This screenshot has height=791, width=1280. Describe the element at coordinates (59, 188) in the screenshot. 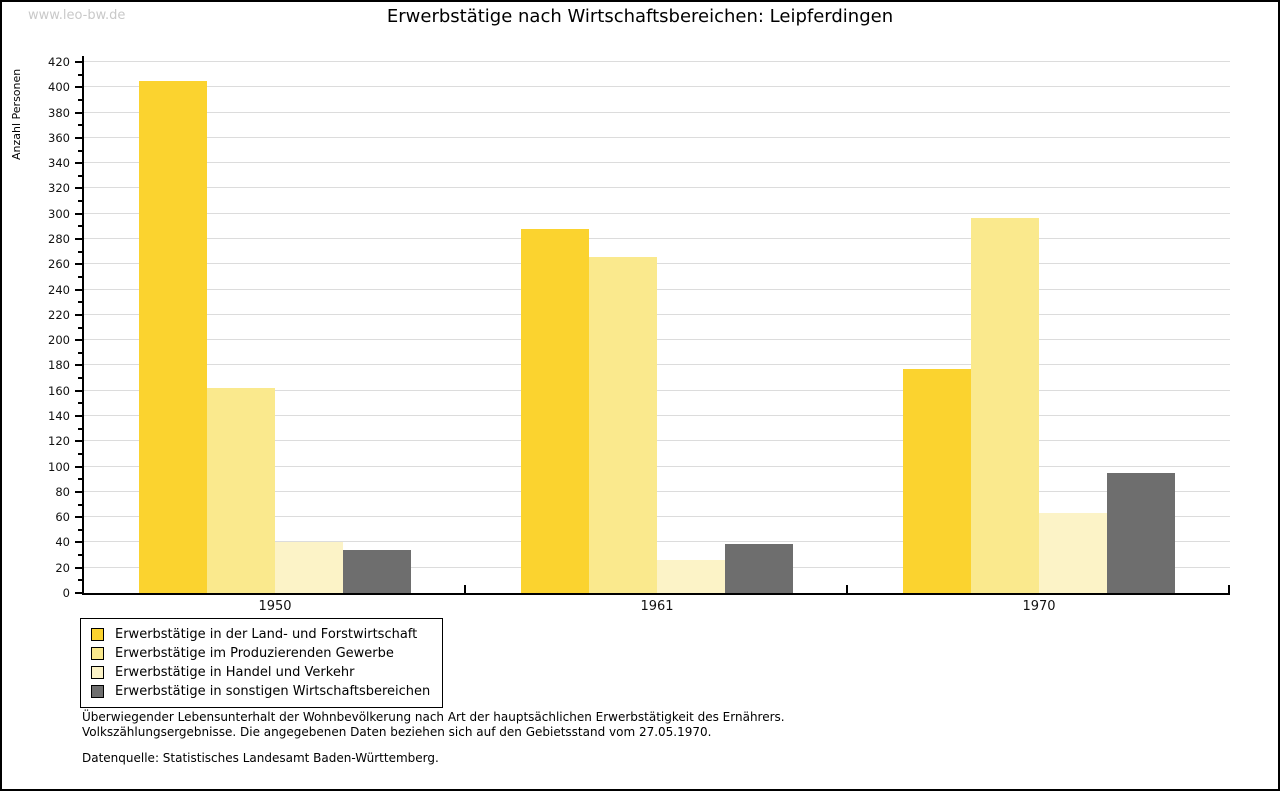

I see `y-tick-label: 320` at that location.